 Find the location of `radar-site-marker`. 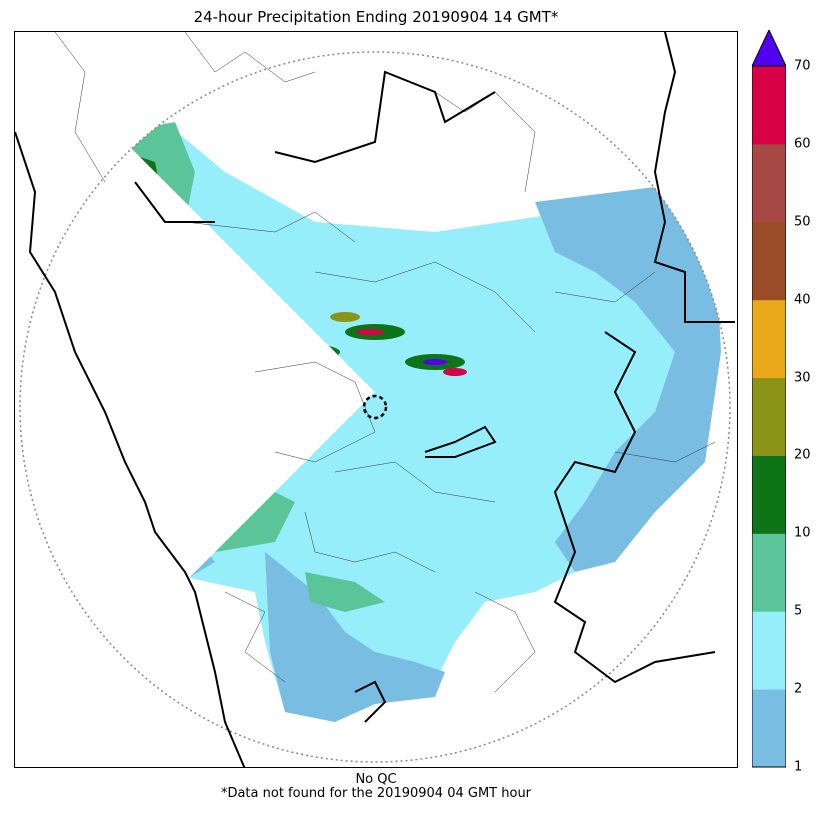

radar-site-marker is located at coordinates (375, 407).